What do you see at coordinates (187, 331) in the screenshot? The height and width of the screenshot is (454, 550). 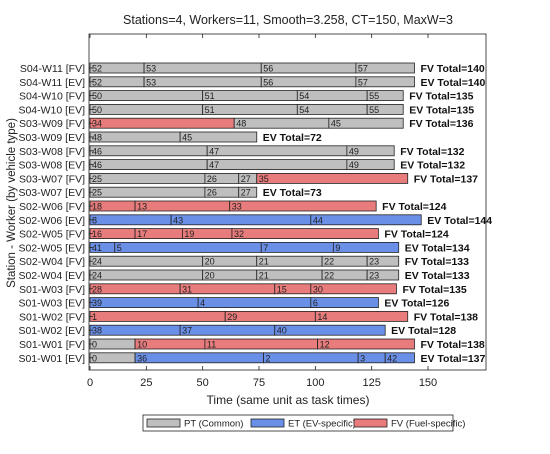 I see `segment-label: 37` at bounding box center [187, 331].